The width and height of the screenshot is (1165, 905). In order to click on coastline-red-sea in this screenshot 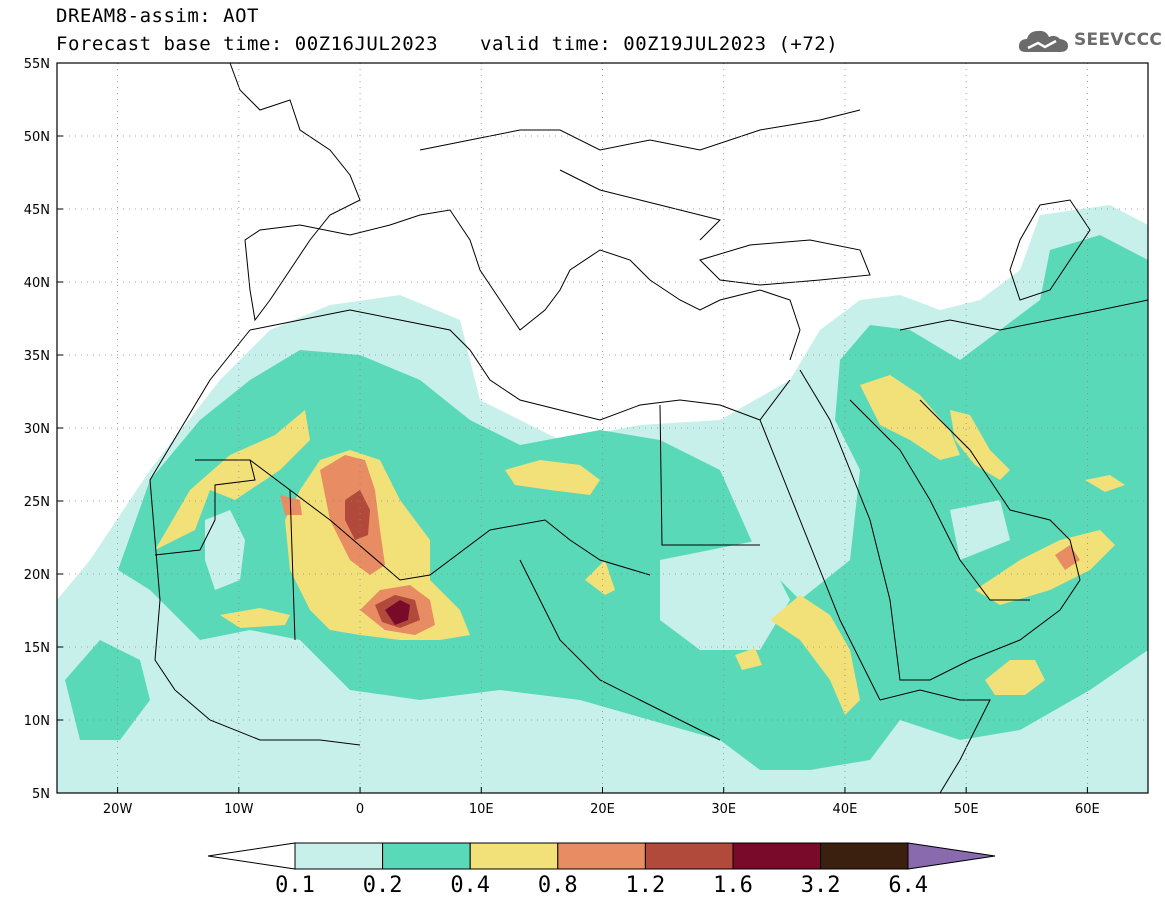, I will do `click(820, 560)`.